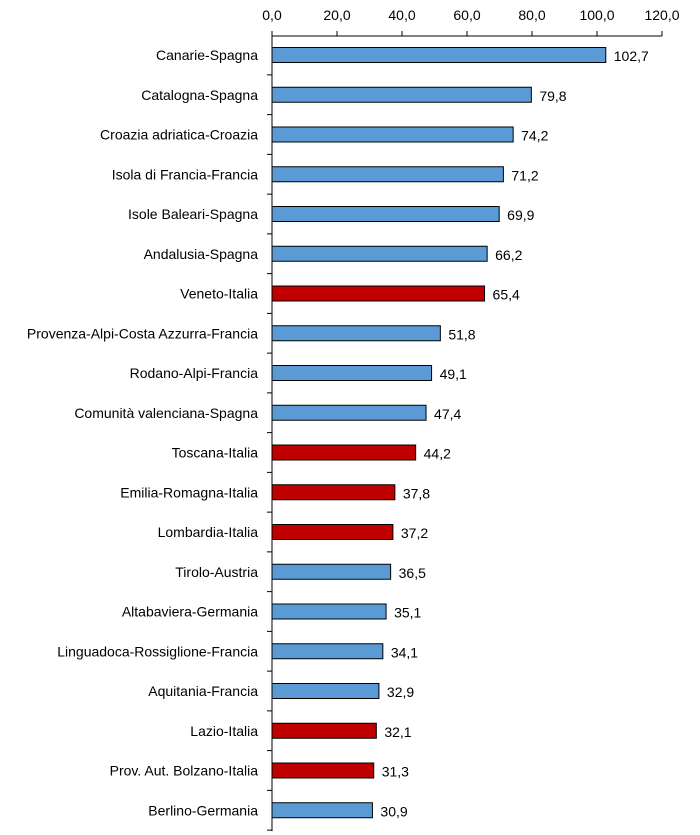  Describe the element at coordinates (184, 771) in the screenshot. I see `category-label: Prov. Aut. Bolzano-Italia` at that location.